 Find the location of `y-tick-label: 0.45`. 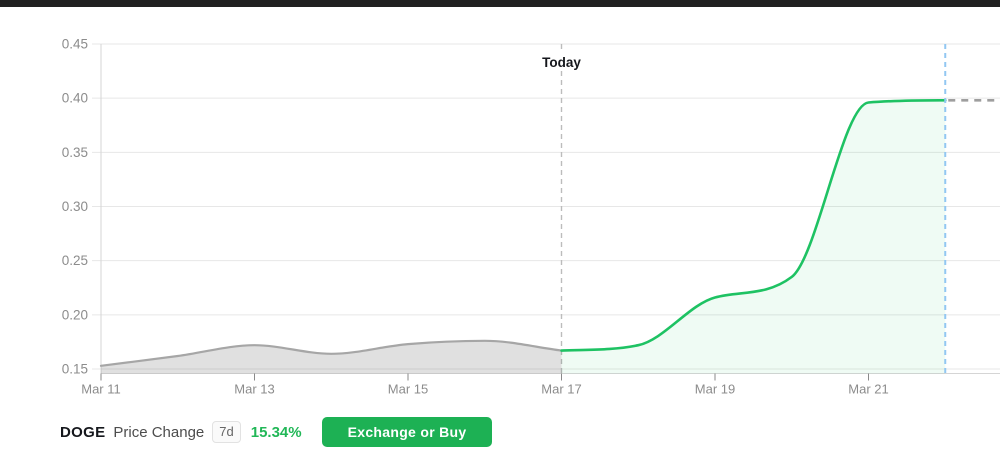

y-tick-label: 0.45 is located at coordinates (75, 44).